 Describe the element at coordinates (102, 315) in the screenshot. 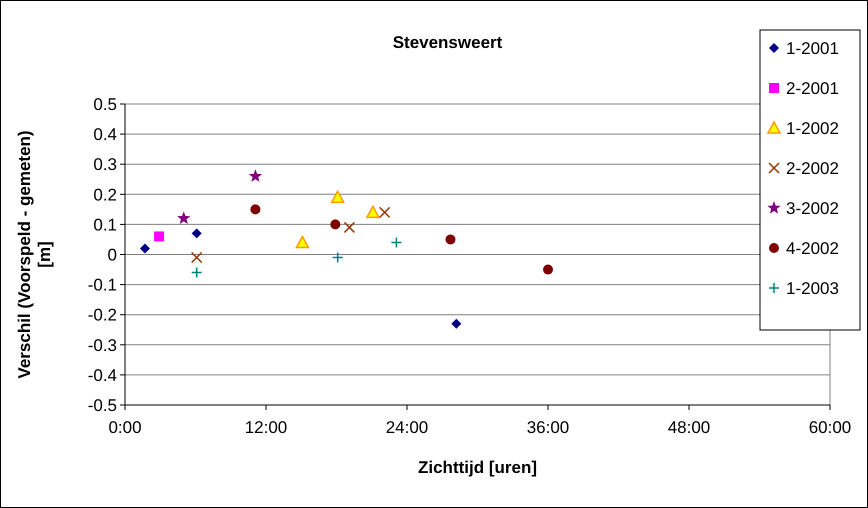

I see `y-tick-label: -0.2` at that location.